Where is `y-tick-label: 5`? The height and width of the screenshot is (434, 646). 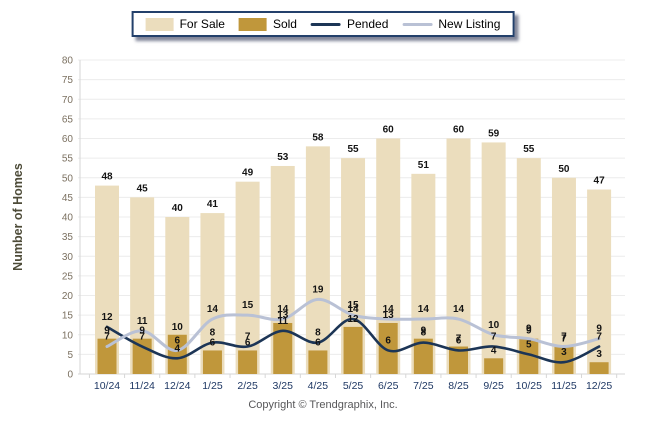 y-tick-label: 5 is located at coordinates (70, 355).